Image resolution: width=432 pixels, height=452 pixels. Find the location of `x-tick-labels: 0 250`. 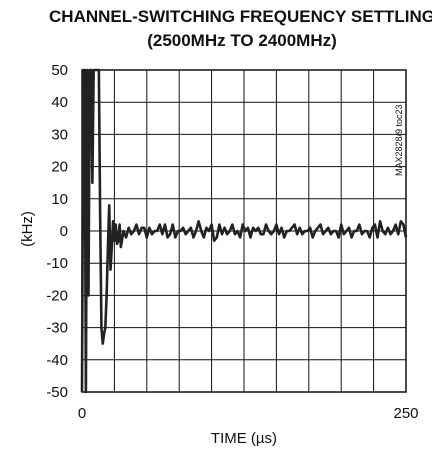

x-tick-labels: 0 250 is located at coordinates (248, 413).